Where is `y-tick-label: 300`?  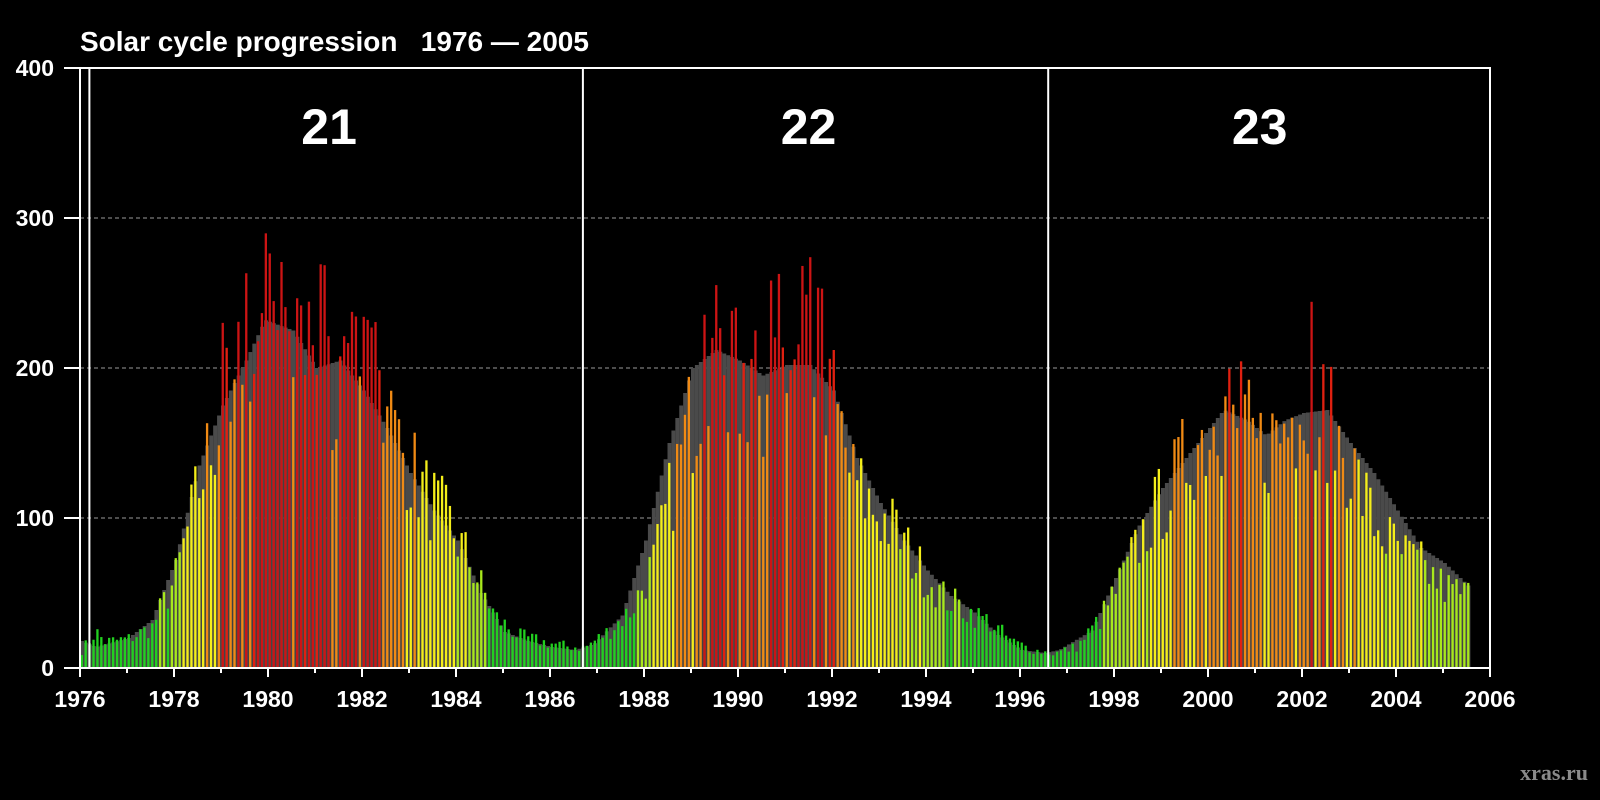 y-tick-label: 300 is located at coordinates (35, 218).